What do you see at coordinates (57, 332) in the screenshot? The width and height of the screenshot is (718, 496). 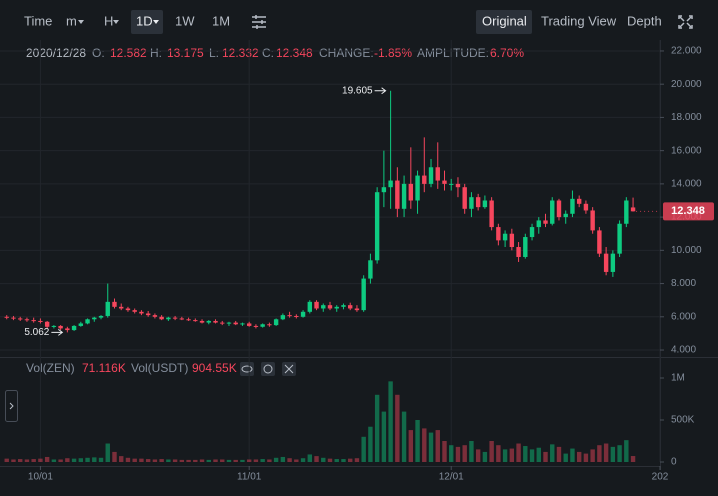 I see `extreme-arrow` at bounding box center [57, 332].